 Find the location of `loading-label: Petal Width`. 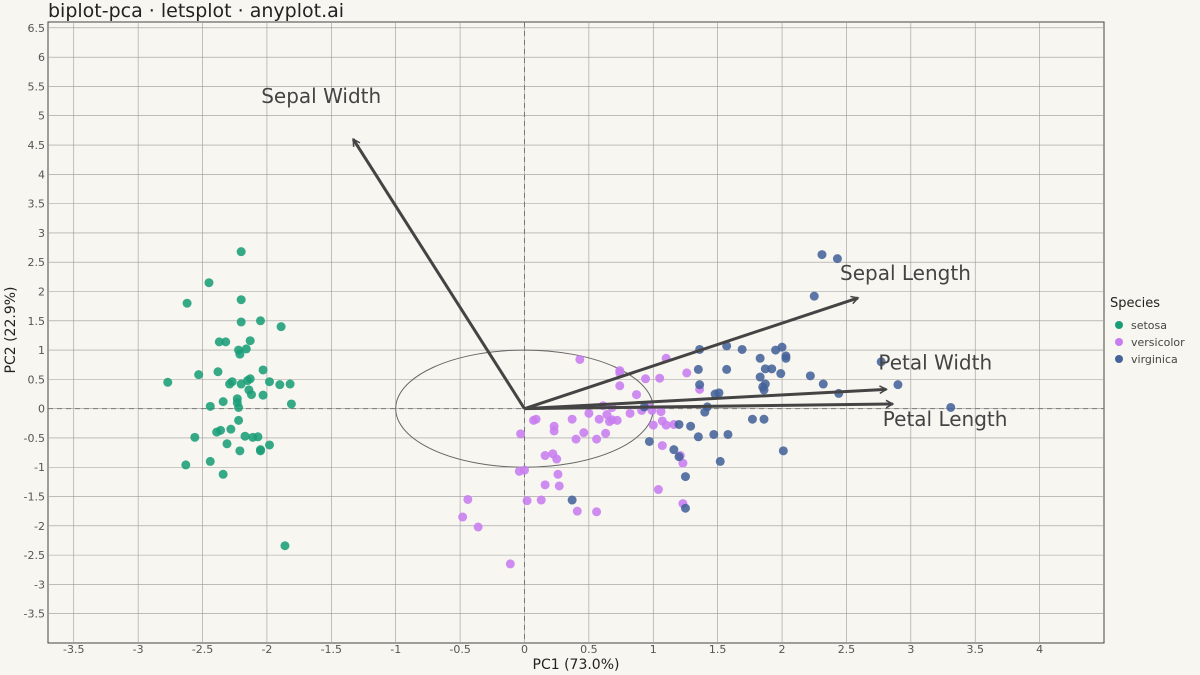

loading-label: Petal Width is located at coordinates (935, 362).